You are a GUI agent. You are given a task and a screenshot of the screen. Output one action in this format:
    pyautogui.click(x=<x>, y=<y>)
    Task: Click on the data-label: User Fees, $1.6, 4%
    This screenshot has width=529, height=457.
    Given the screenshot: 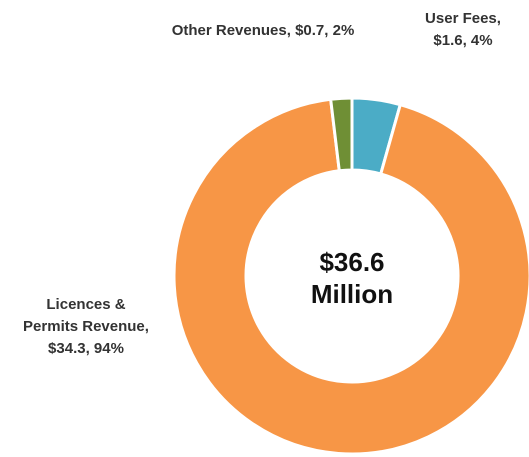 What is the action you would take?
    pyautogui.click(x=463, y=29)
    